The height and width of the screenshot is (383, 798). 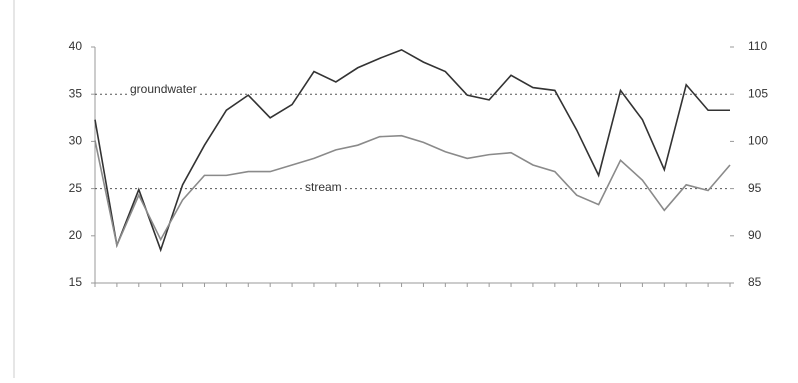 I want to click on y-tick-label: 40, so click(x=76, y=46).